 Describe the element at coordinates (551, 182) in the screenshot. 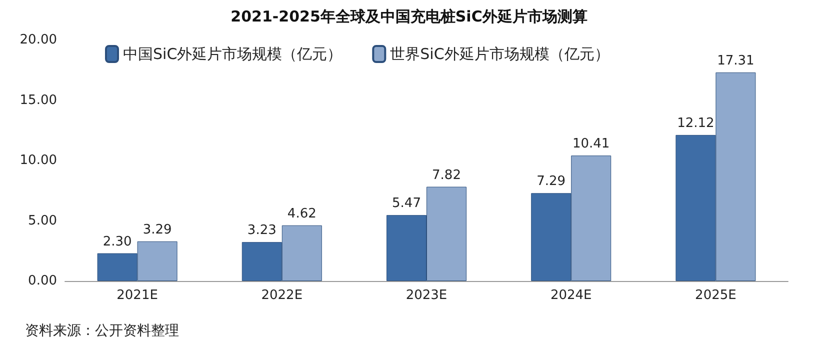

I see `data-label: 7.29` at that location.